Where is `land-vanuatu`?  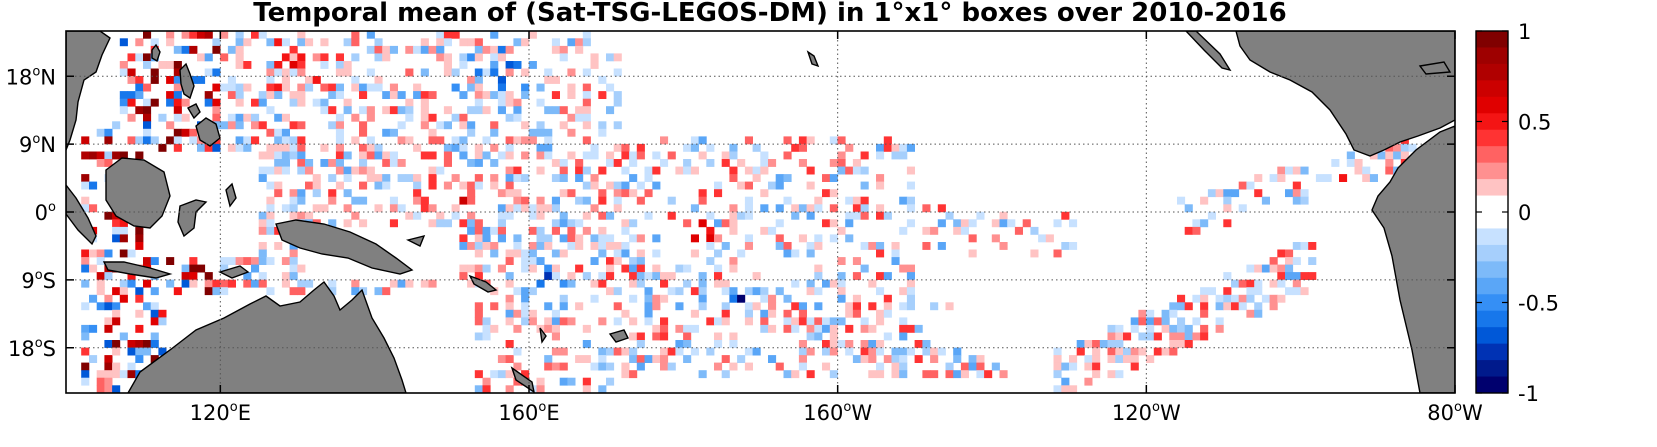
land-vanuatu is located at coordinates (543, 335).